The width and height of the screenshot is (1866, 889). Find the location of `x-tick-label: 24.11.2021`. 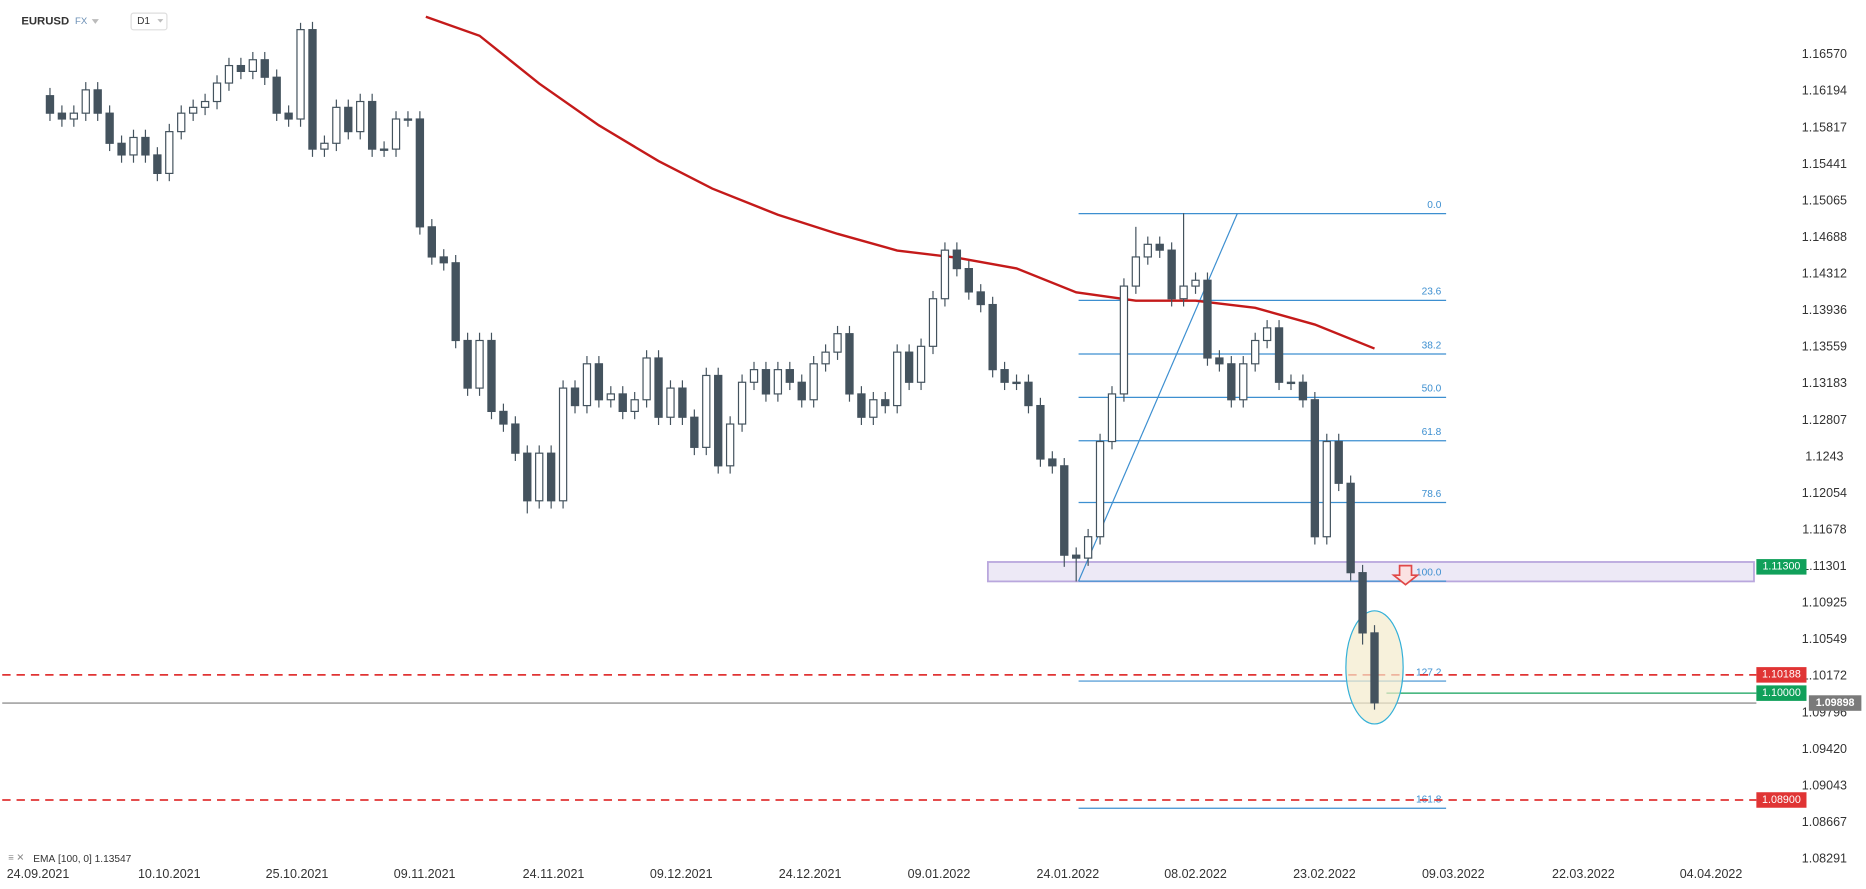

x-tick-label: 24.11.2021 is located at coordinates (554, 874).